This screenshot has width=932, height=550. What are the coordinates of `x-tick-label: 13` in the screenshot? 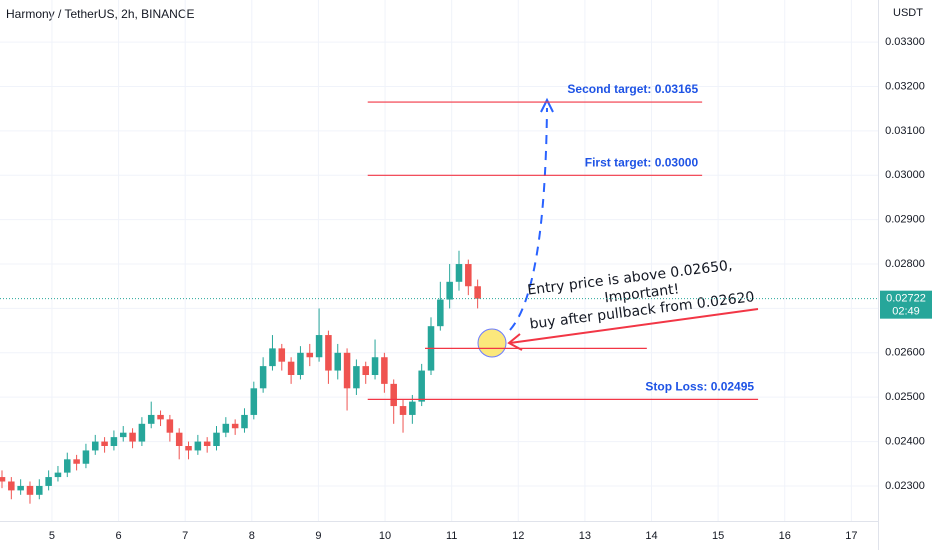 It's located at (585, 536).